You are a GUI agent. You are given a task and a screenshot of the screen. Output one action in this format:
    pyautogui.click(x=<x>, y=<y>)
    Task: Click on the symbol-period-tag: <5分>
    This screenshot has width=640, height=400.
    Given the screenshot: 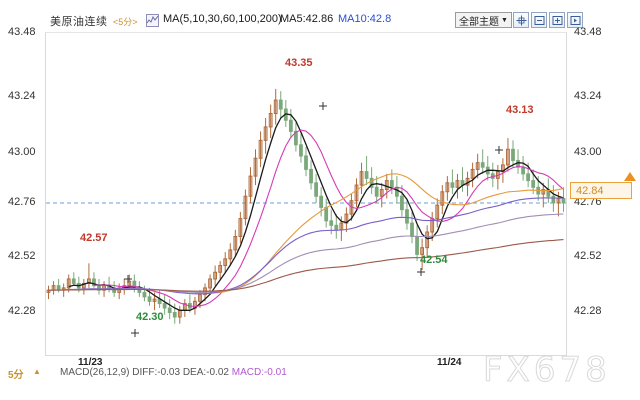 What is the action you would take?
    pyautogui.click(x=125, y=22)
    